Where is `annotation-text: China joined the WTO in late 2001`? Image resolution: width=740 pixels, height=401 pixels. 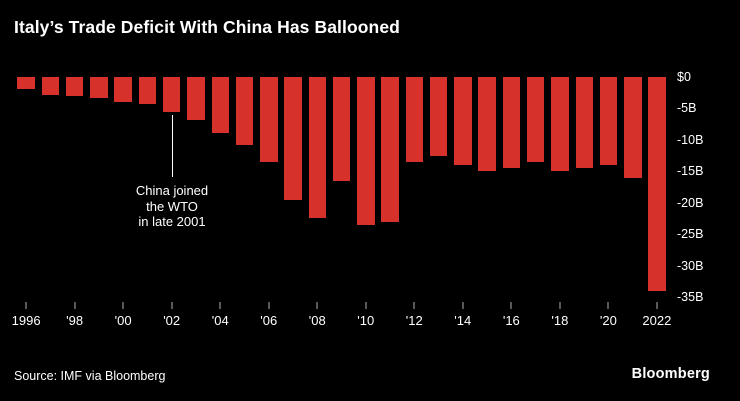
annotation-text: China joined the WTO in late 2001 is located at coordinates (172, 206).